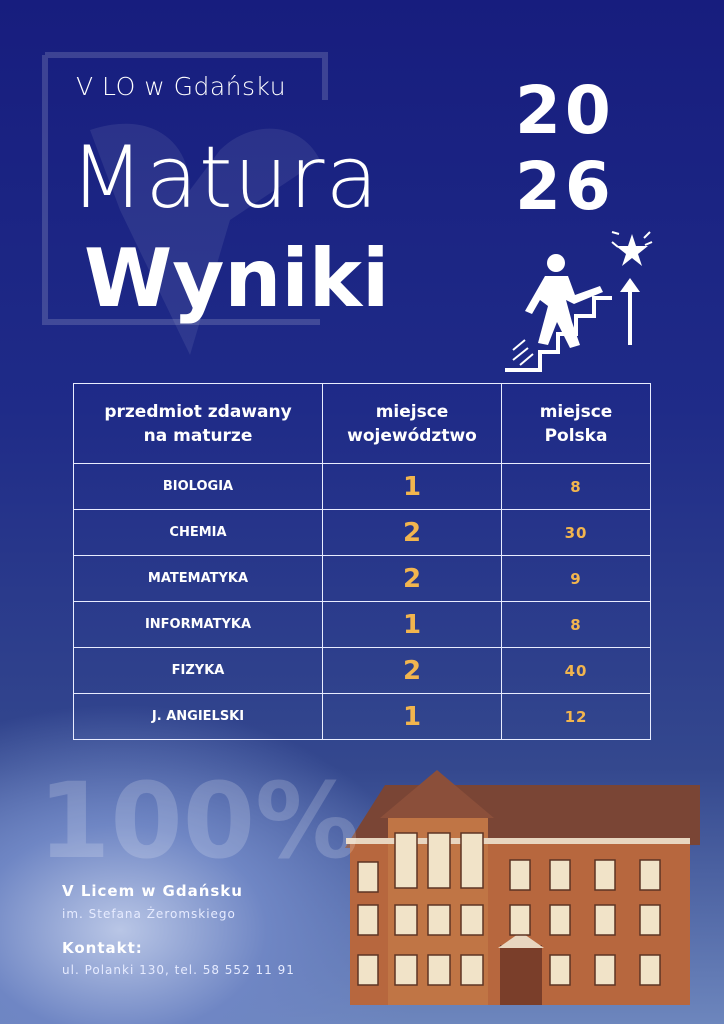  What do you see at coordinates (149, 914) in the screenshot?
I see `footer-patron: im. Stefana Żeromskiego` at bounding box center [149, 914].